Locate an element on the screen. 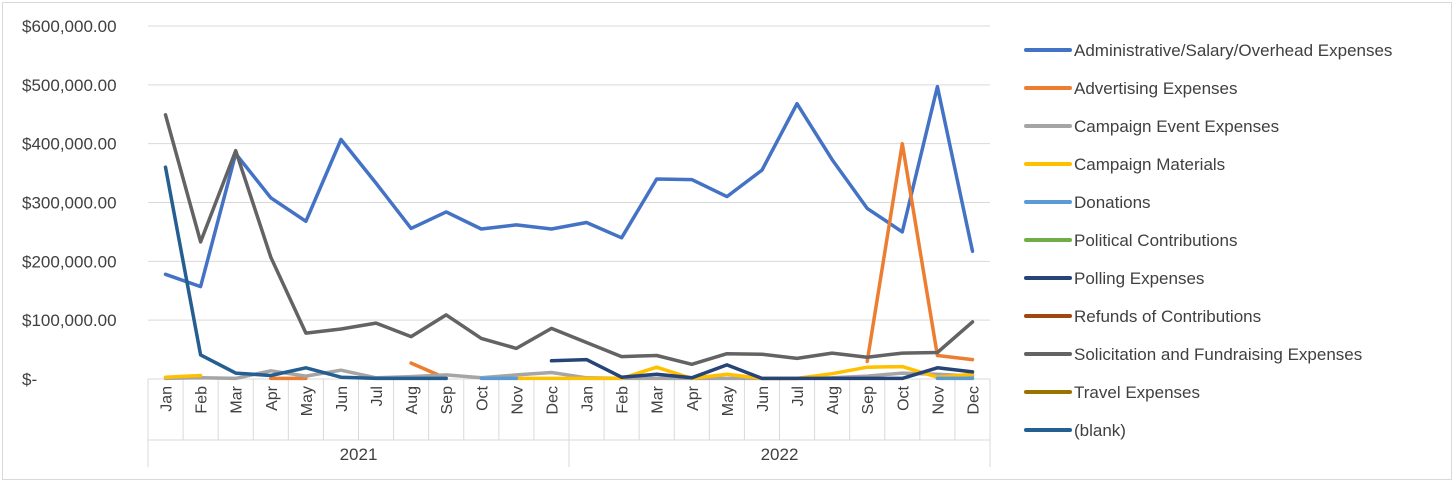 This screenshot has height=484, width=1456. year-group-label: 2021 is located at coordinates (359, 454).